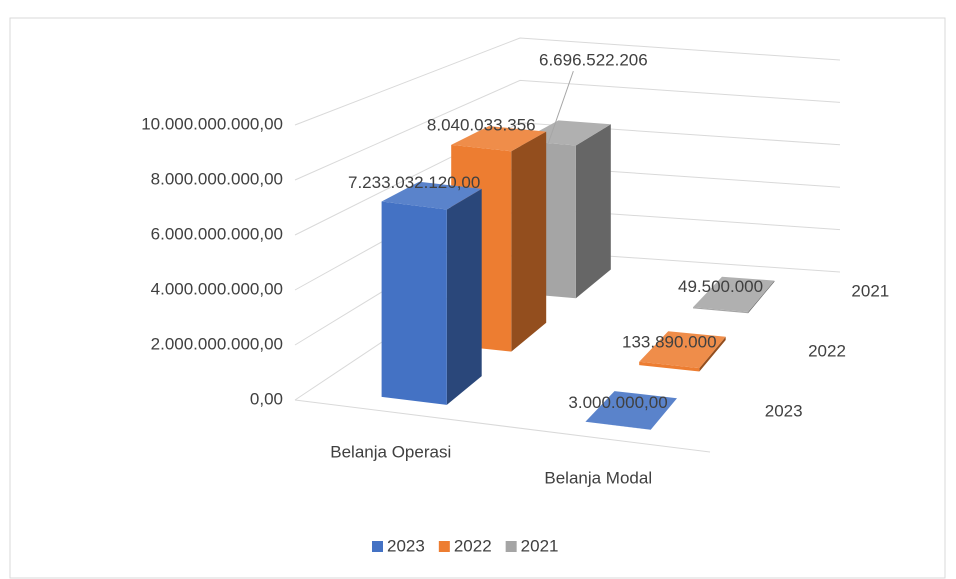 The height and width of the screenshot is (579, 956). Describe the element at coordinates (669, 341) in the screenshot. I see `value-label: 133.890.000` at that location.